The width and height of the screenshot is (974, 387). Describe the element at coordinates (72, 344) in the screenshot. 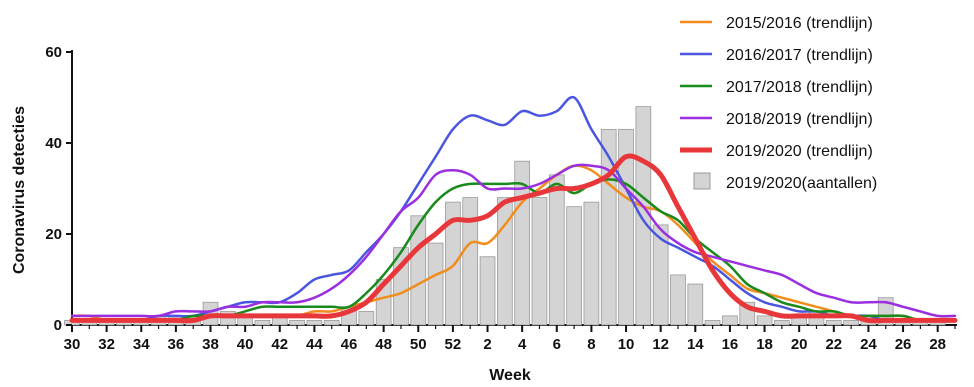

I see `x-tick-label: 30` at that location.